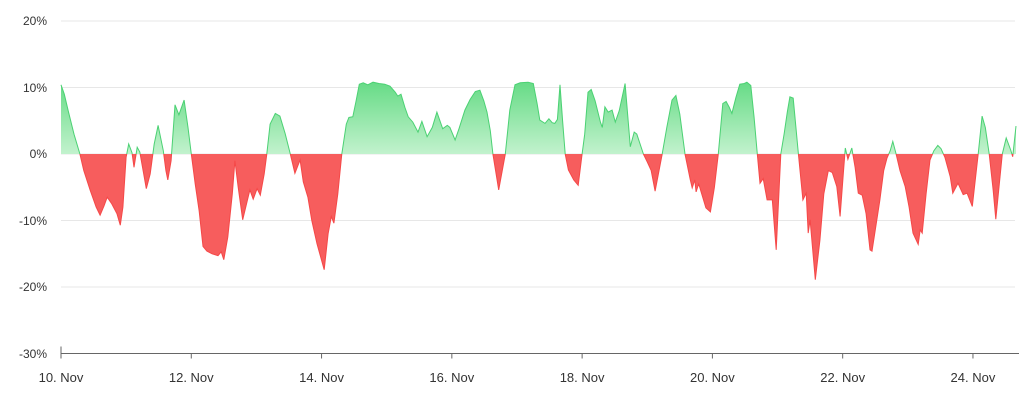 The image size is (1024, 403). Describe the element at coordinates (34, 21) in the screenshot. I see `y-axis-label: 20%` at that location.